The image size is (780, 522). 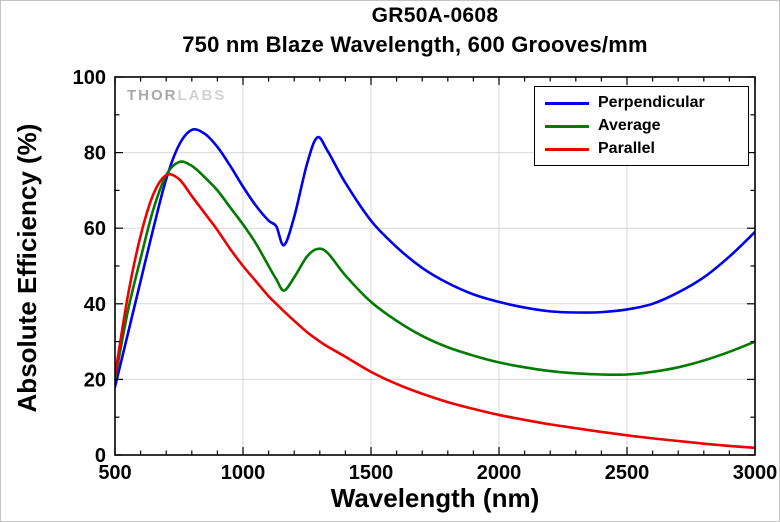 What do you see at coordinates (435, 15) in the screenshot?
I see `chart-title: GR50A-0608` at bounding box center [435, 15].